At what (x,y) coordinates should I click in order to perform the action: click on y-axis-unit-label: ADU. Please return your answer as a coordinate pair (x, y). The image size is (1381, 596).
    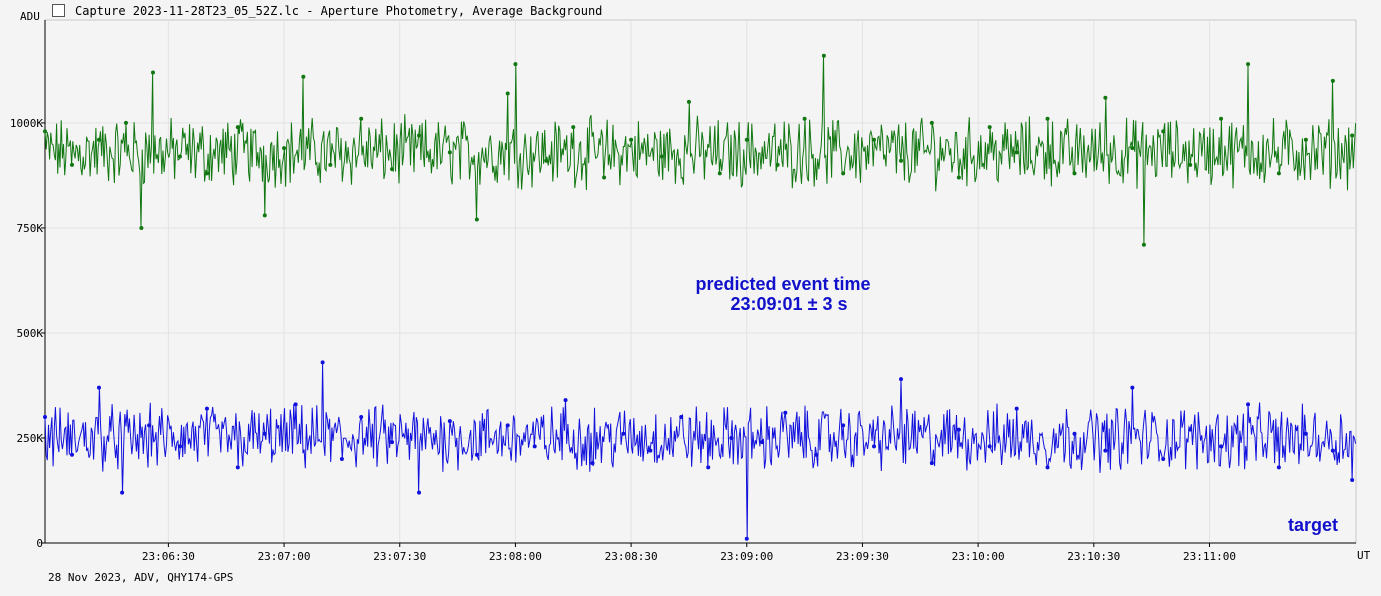
    Looking at the image, I should click on (30, 16).